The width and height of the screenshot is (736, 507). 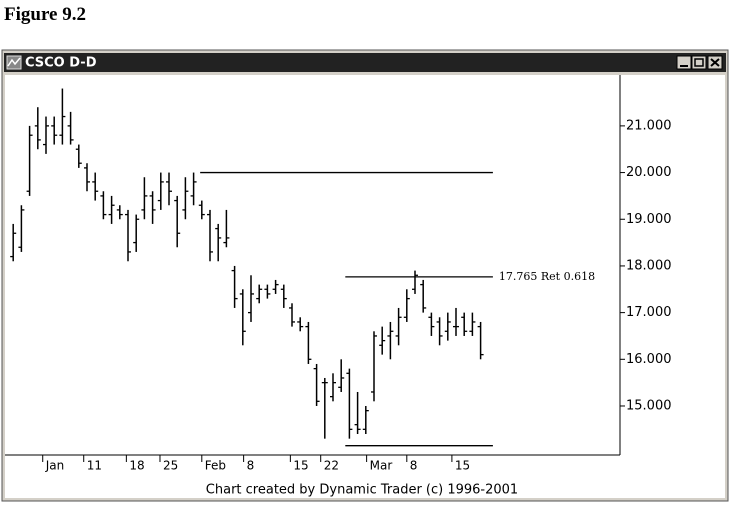 What do you see at coordinates (215, 466) in the screenshot?
I see `x-tick-label: Feb` at bounding box center [215, 466].